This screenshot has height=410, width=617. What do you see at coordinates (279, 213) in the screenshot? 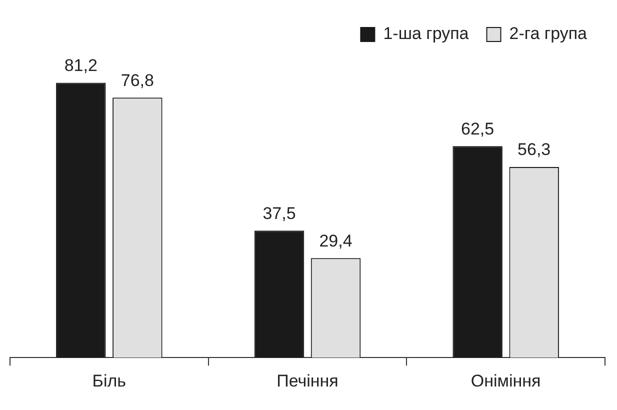
I see `data-label: 37,5` at bounding box center [279, 213].